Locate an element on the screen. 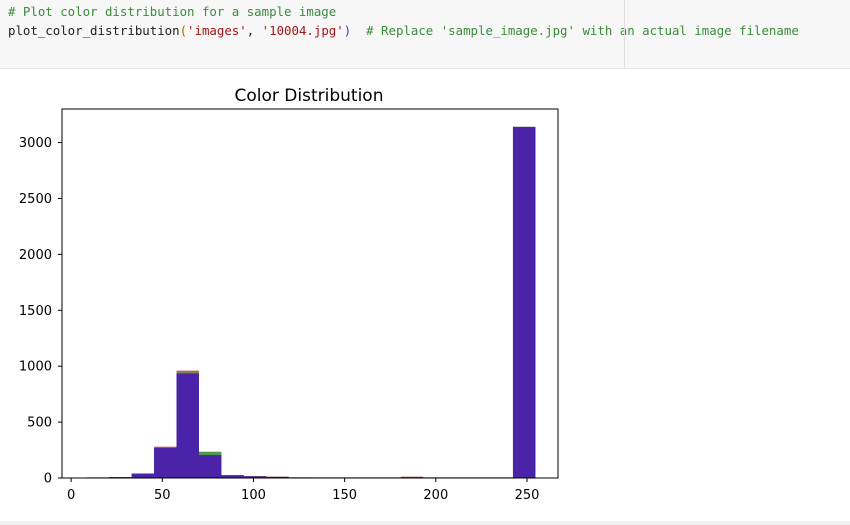 Image resolution: width=850 pixels, height=525 pixels. x-tick-label: 250 is located at coordinates (527, 495).